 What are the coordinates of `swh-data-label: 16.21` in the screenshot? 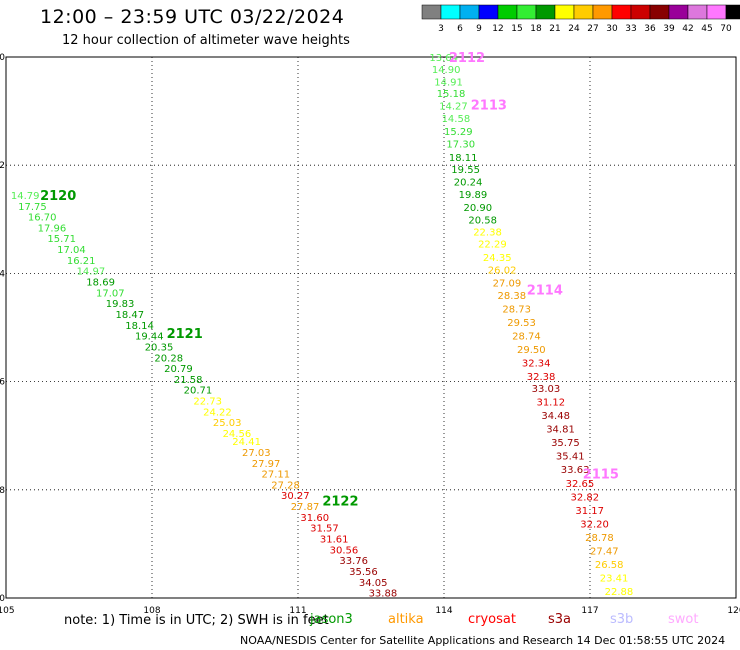 It's located at (81, 261).